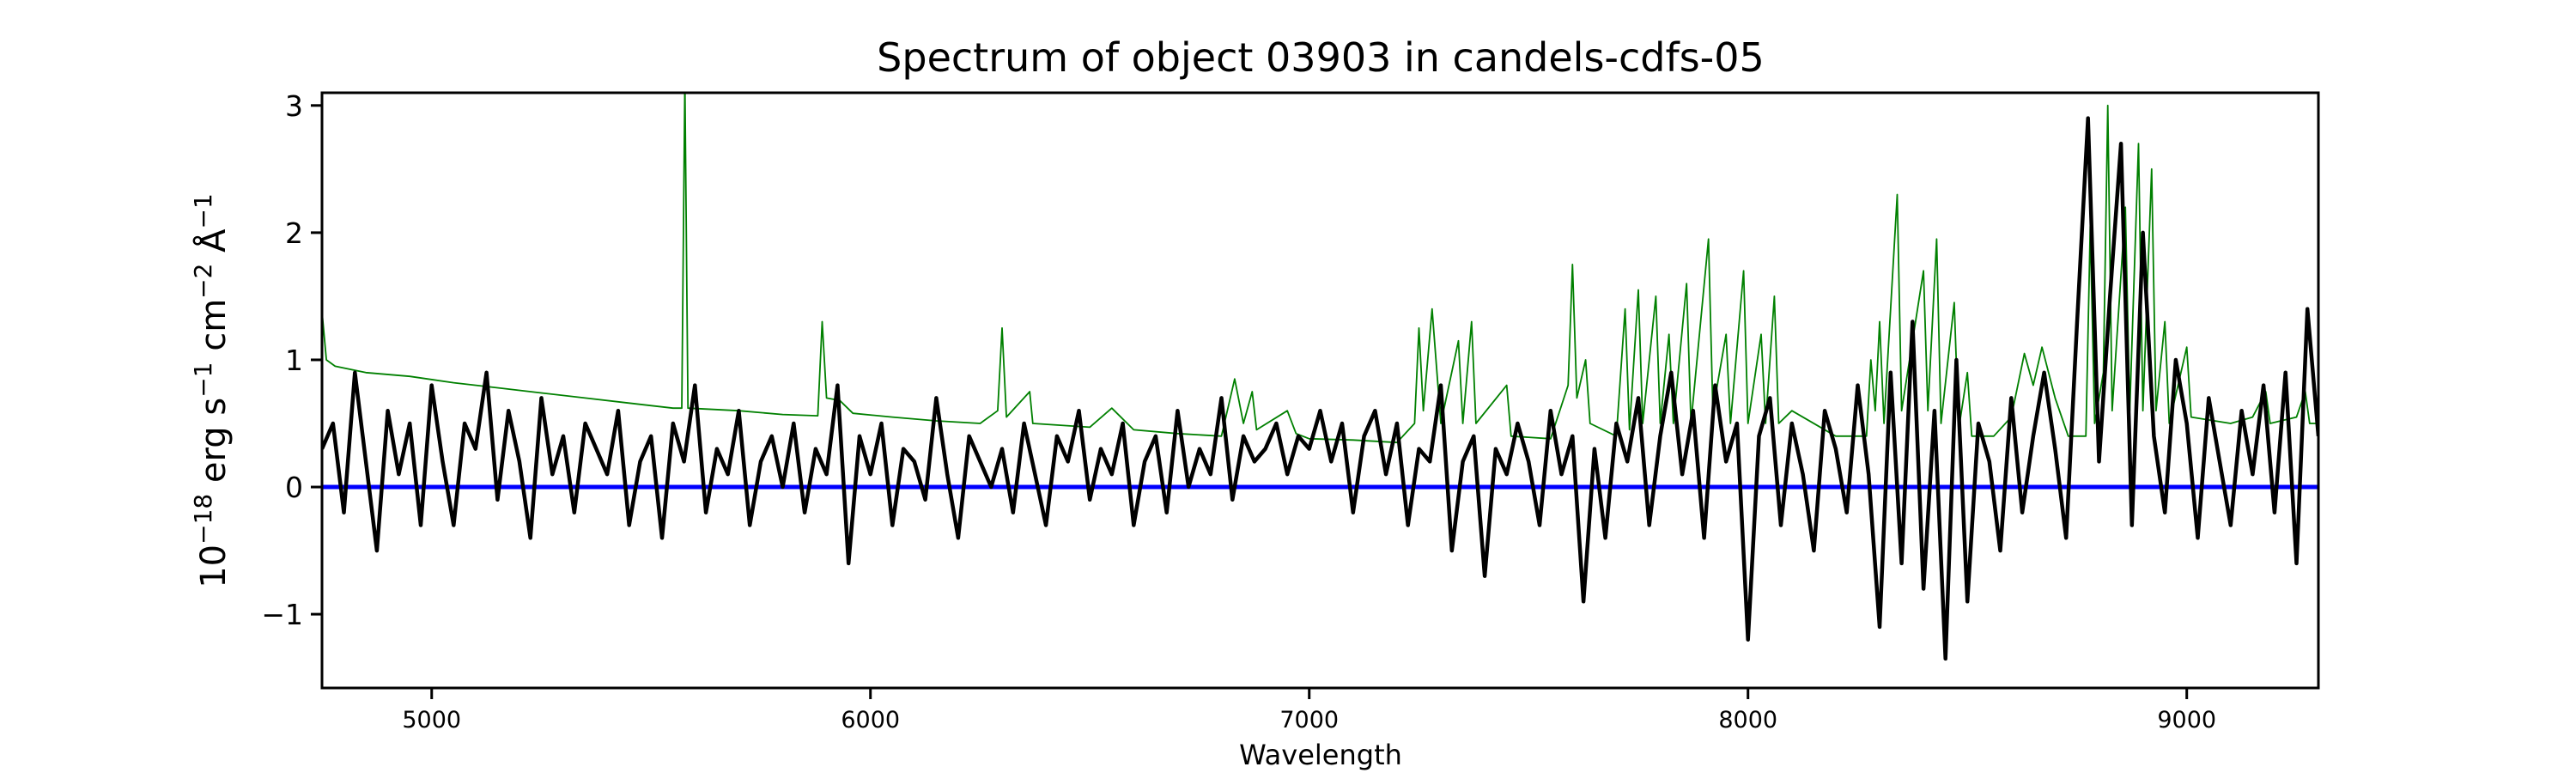 This screenshot has width=2576, height=773. Describe the element at coordinates (294, 233) in the screenshot. I see `y-tick-label: 2` at that location.